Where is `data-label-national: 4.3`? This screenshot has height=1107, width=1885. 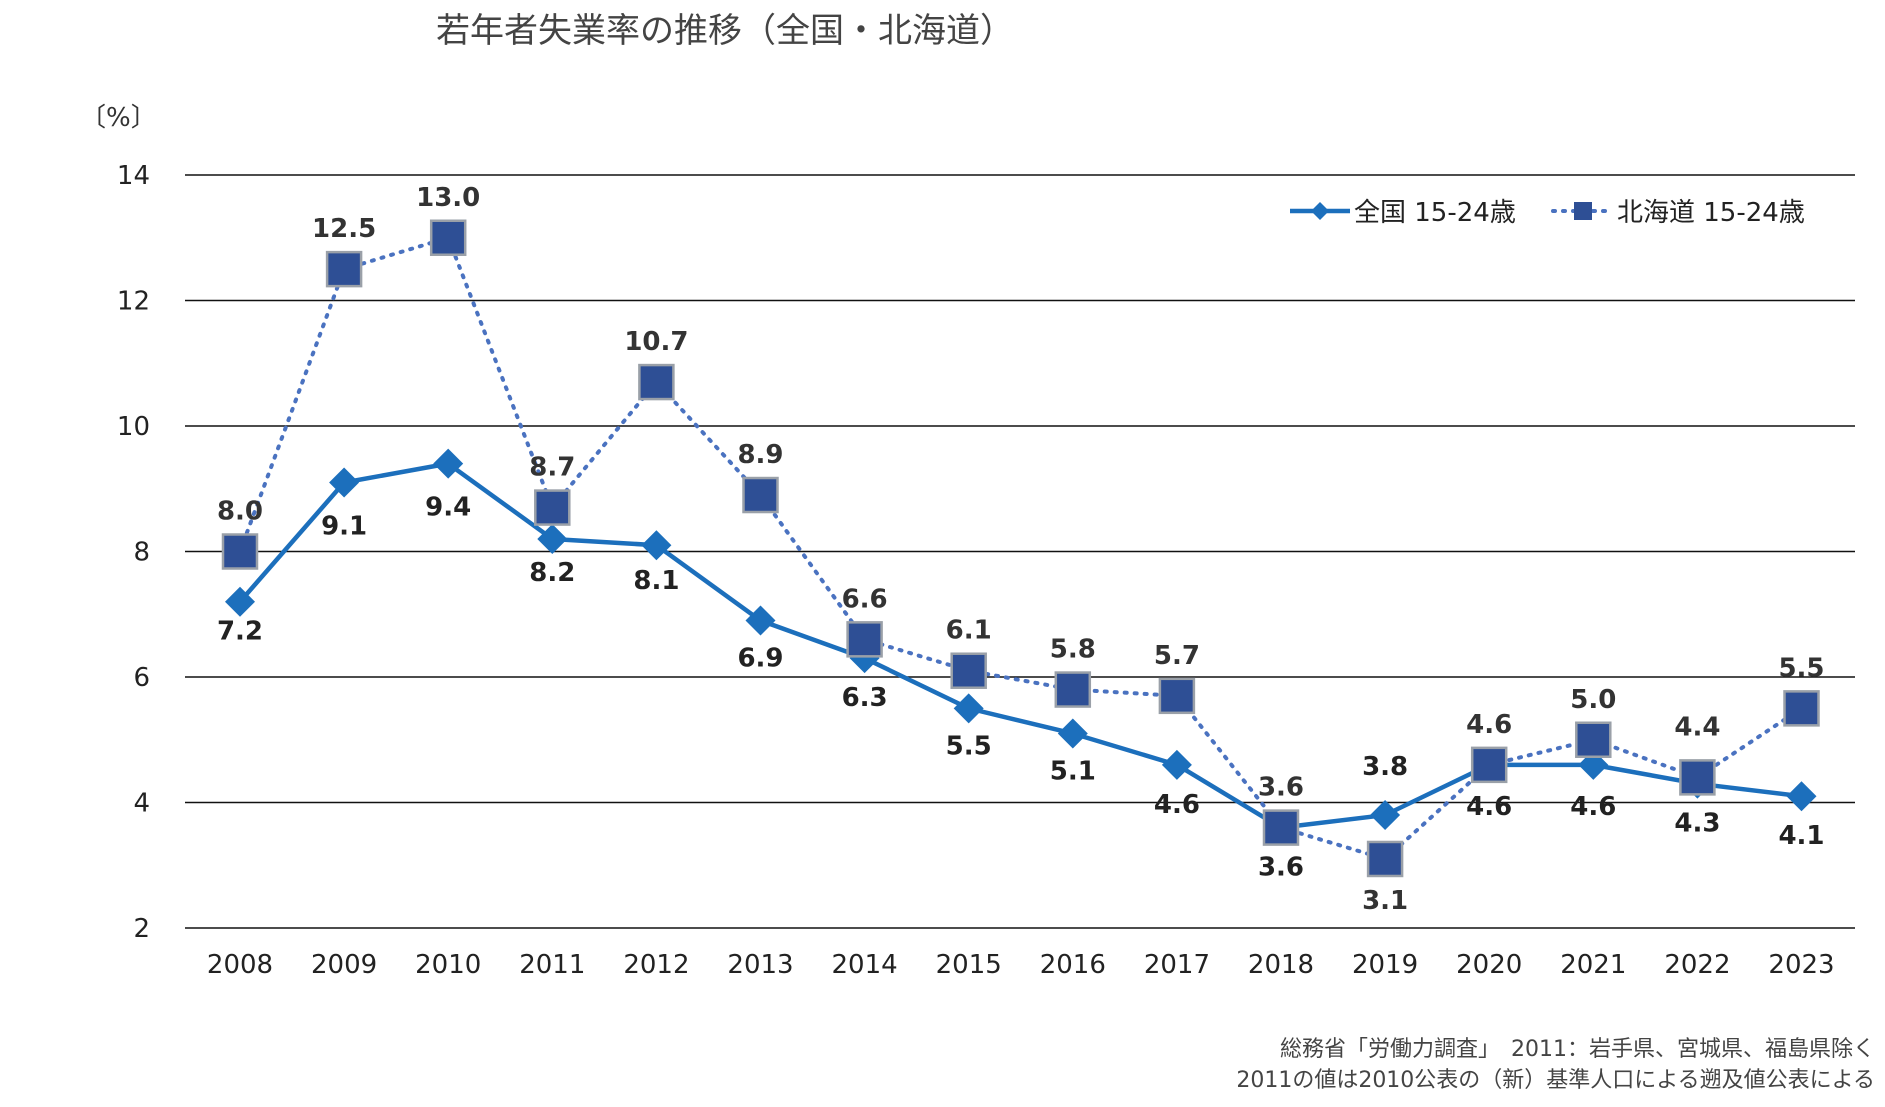 data-label-national: 4.3 is located at coordinates (1697, 824).